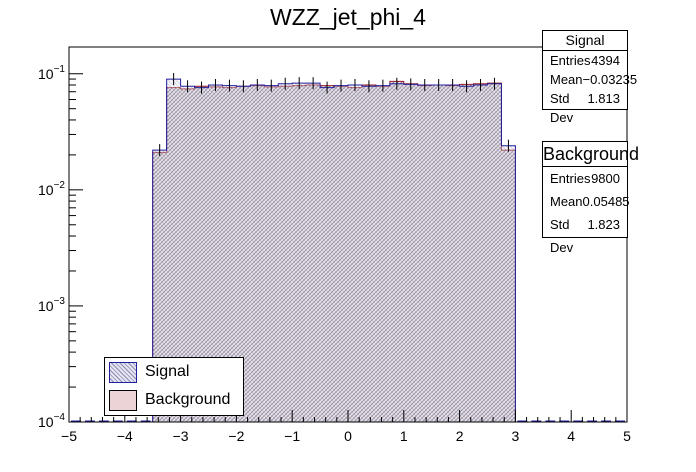 This screenshot has width=696, height=472. Describe the element at coordinates (123, 400) in the screenshot. I see `legend-swatch-background` at that location.